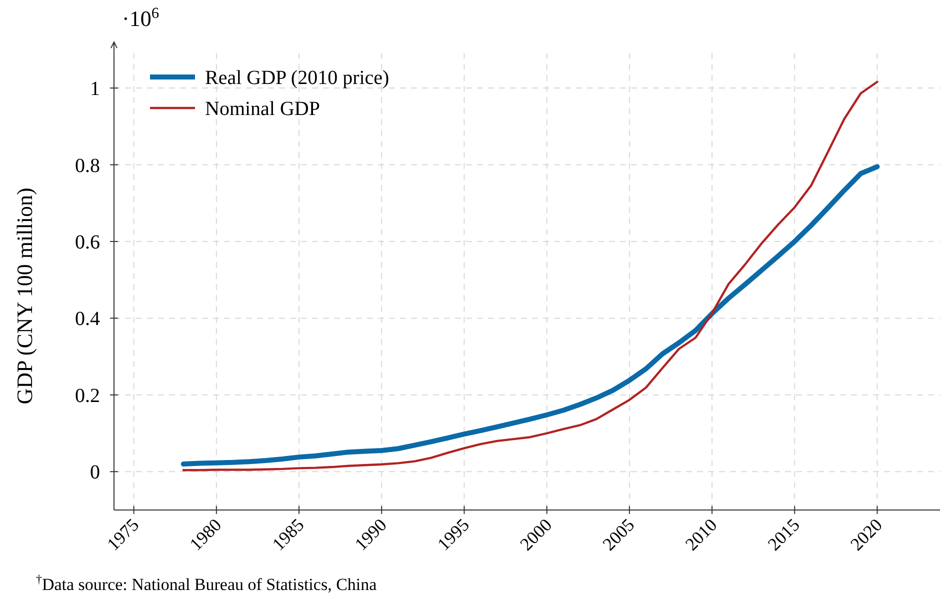 The height and width of the screenshot is (600, 940). I want to click on y-axis-title: GDP (CNY 100 million), so click(24, 296).